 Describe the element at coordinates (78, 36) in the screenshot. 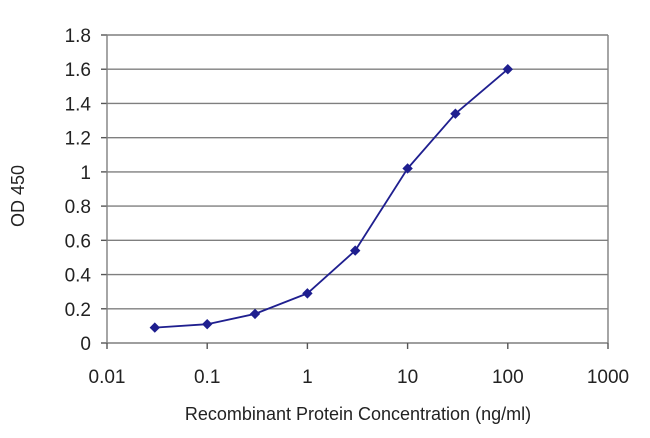

I see `y-tick-label: 1.8` at that location.